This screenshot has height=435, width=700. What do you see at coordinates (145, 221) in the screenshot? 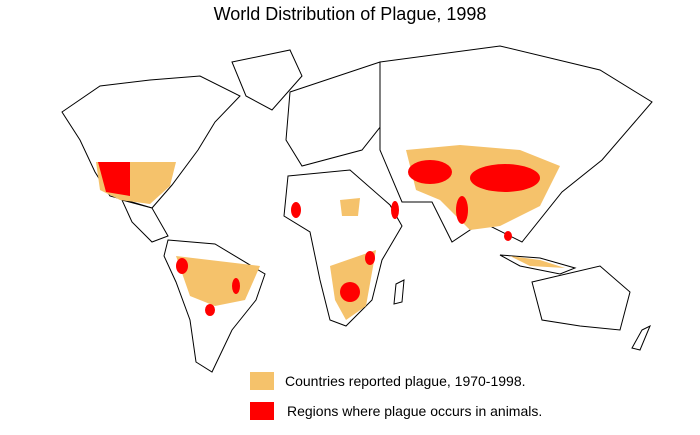
I see `central-america` at bounding box center [145, 221].